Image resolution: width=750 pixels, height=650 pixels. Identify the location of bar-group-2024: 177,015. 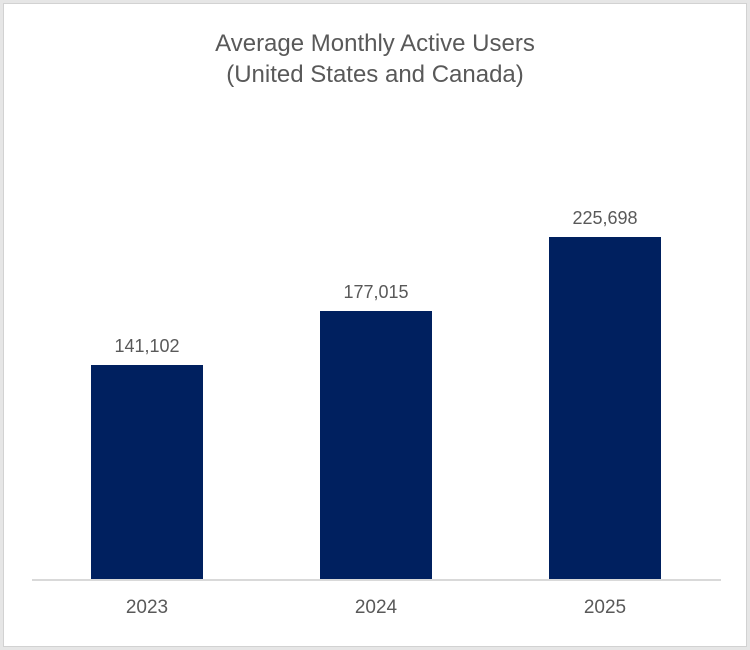
(376, 430).